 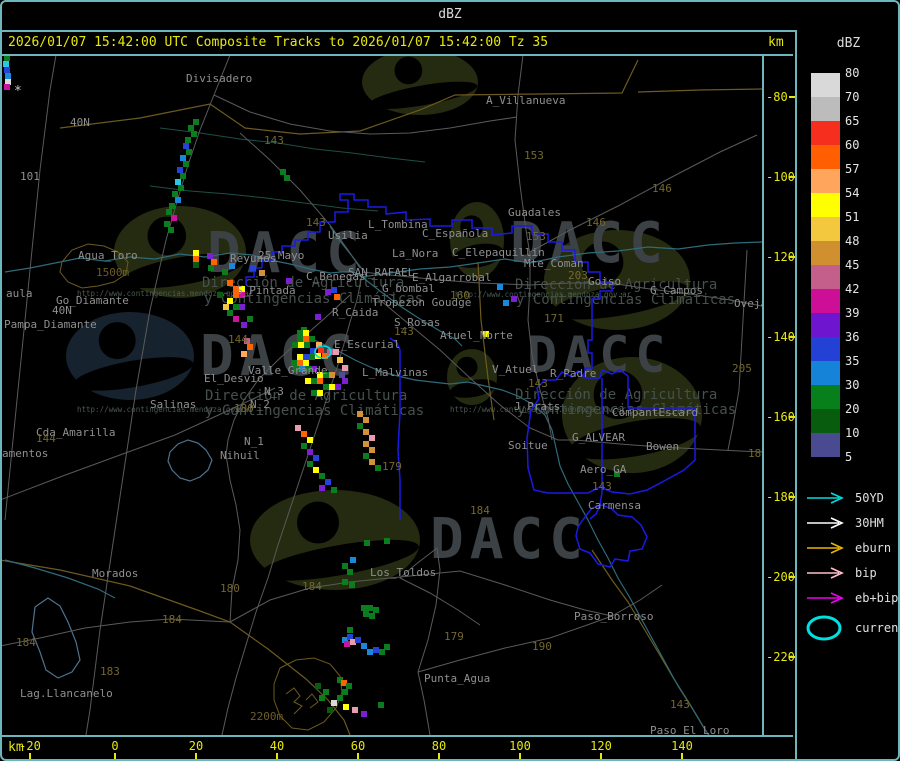 I want to click on department-boundary, so click(x=253, y=276).